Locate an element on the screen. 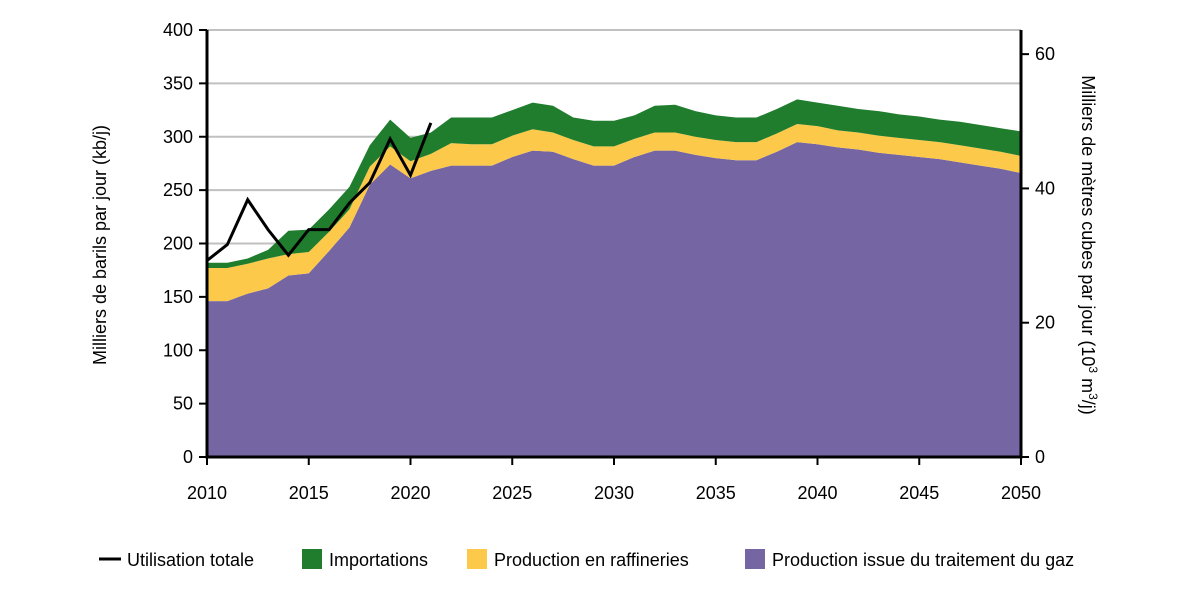 The width and height of the screenshot is (1200, 600). y2-title-part1: Milliers de mètres cubes par jour (10 is located at coordinates (1088, 220).